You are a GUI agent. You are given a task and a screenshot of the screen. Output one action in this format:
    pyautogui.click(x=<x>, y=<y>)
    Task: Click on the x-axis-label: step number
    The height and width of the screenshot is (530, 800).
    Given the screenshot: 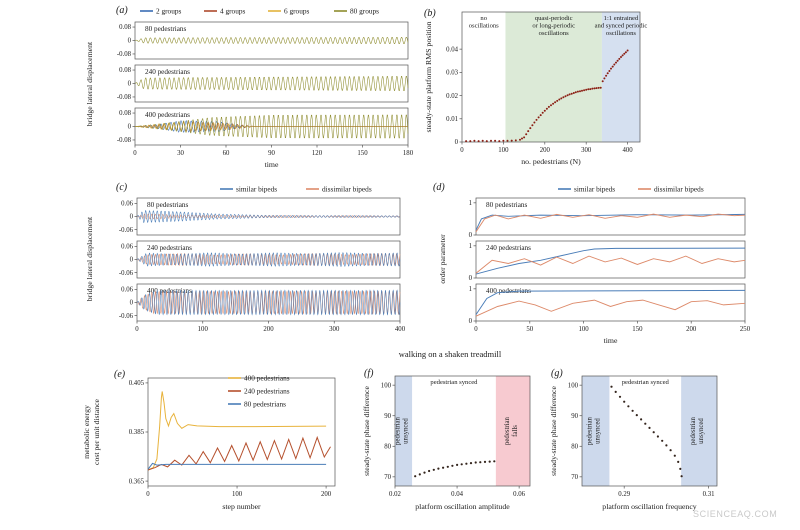 What is the action you would take?
    pyautogui.click(x=241, y=506)
    